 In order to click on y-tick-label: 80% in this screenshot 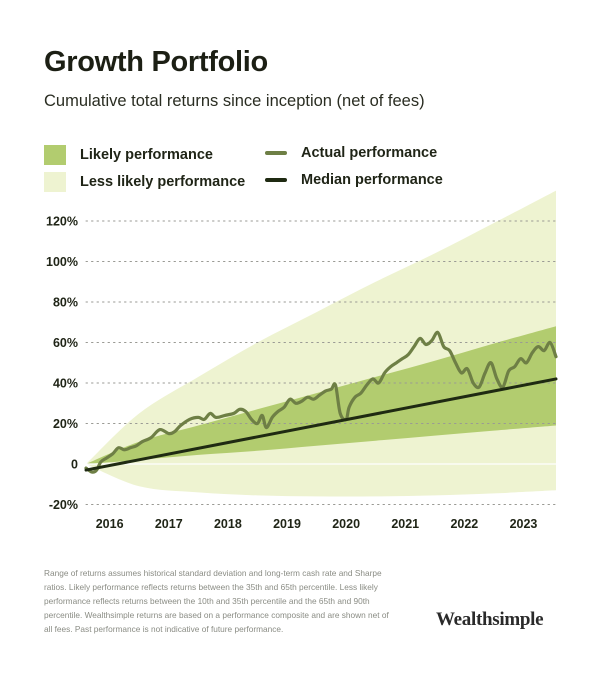, I will do `click(65, 303)`.